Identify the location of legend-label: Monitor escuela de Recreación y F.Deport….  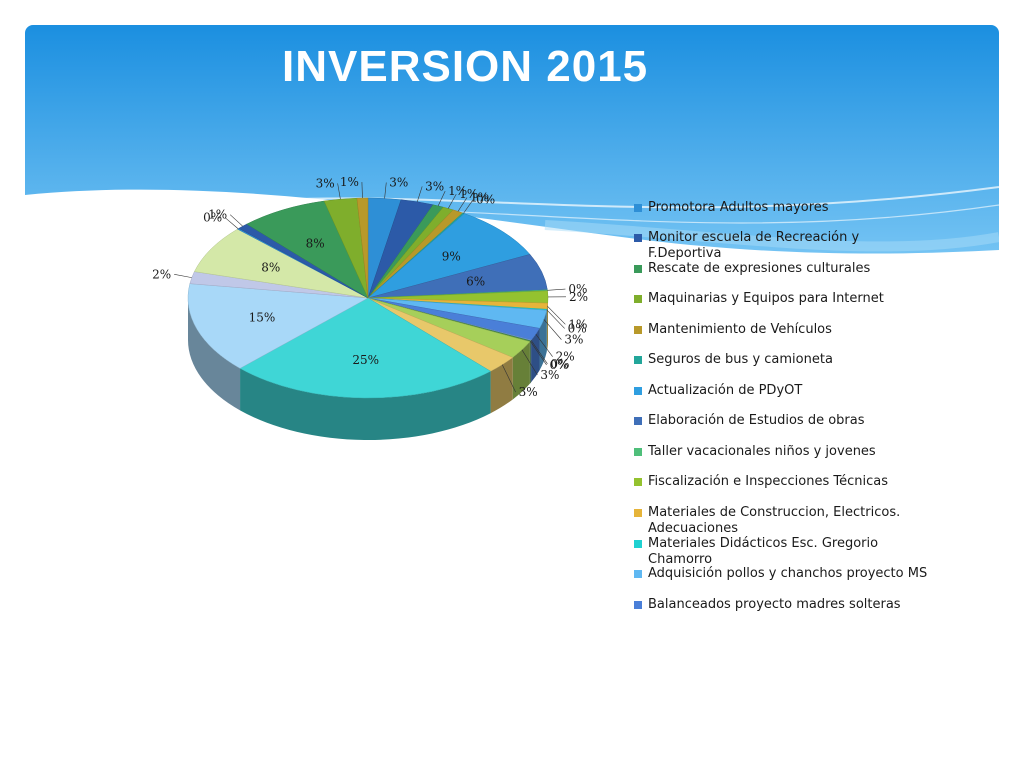
(754, 245).